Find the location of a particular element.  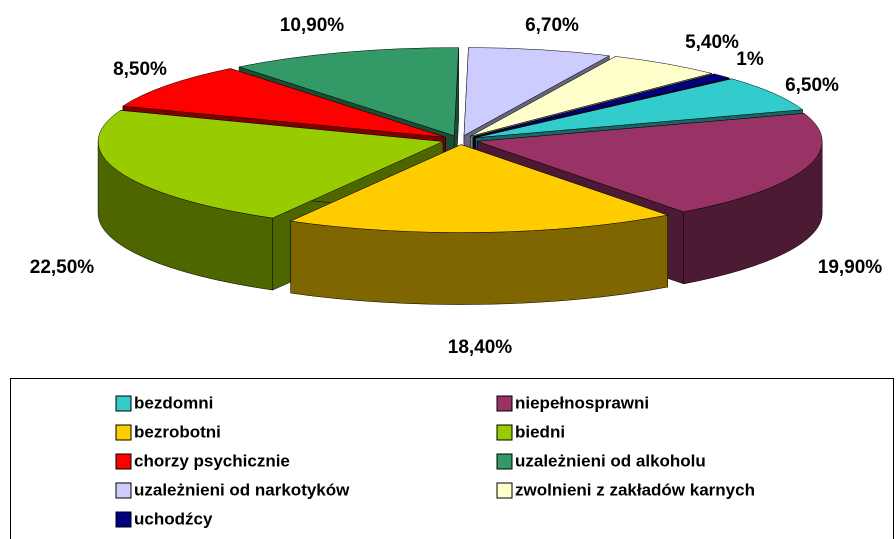

legend-label: chorzy psychicznie is located at coordinates (212, 460).